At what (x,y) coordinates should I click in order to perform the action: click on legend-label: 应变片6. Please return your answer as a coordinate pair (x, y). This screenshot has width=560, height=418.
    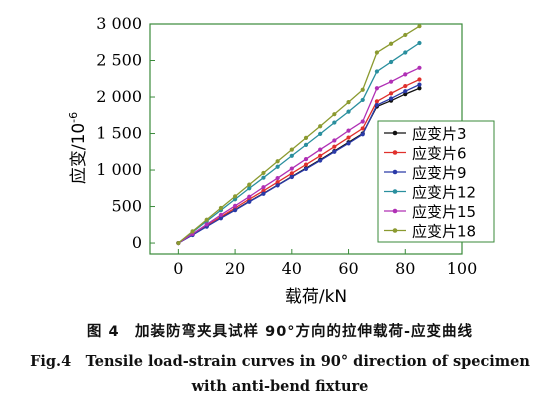
    Looking at the image, I should click on (439, 154).